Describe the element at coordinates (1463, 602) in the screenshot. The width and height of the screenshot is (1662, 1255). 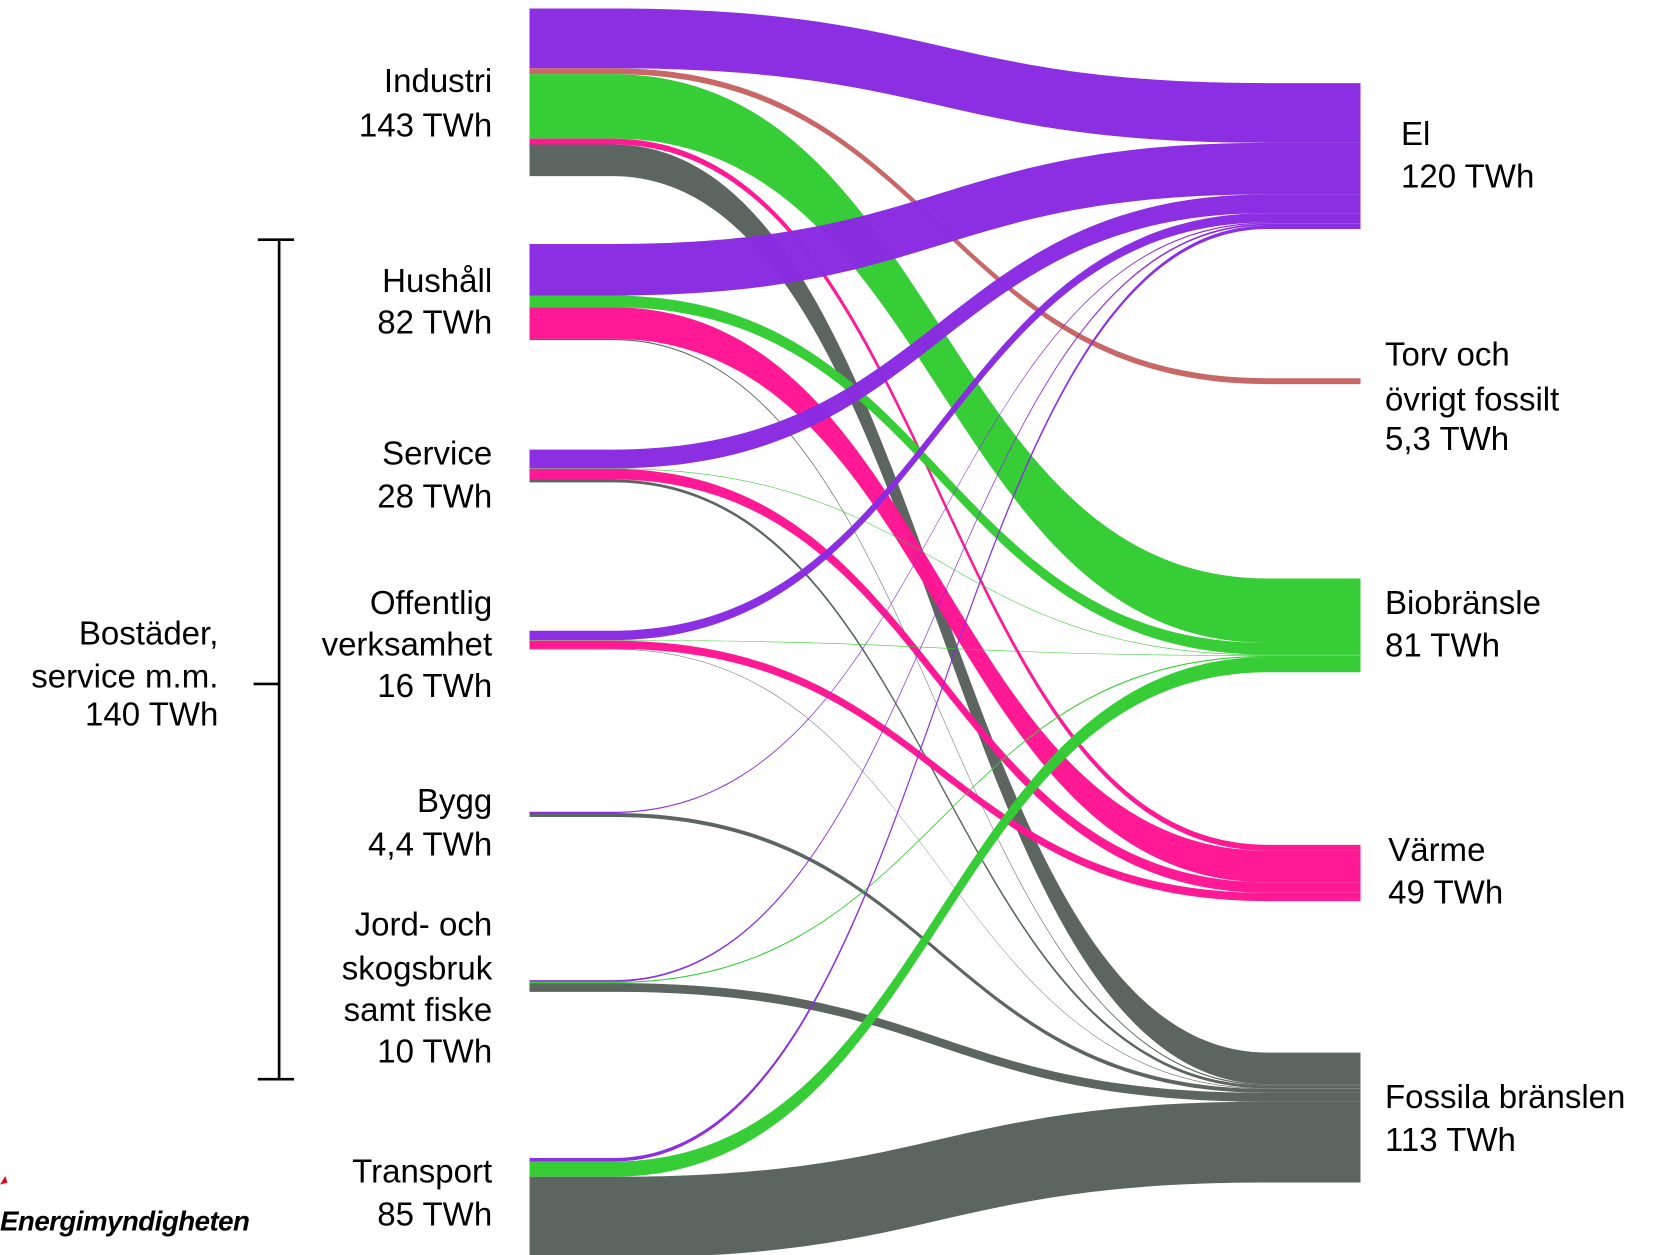
I see `node-label: Biobränsle` at that location.